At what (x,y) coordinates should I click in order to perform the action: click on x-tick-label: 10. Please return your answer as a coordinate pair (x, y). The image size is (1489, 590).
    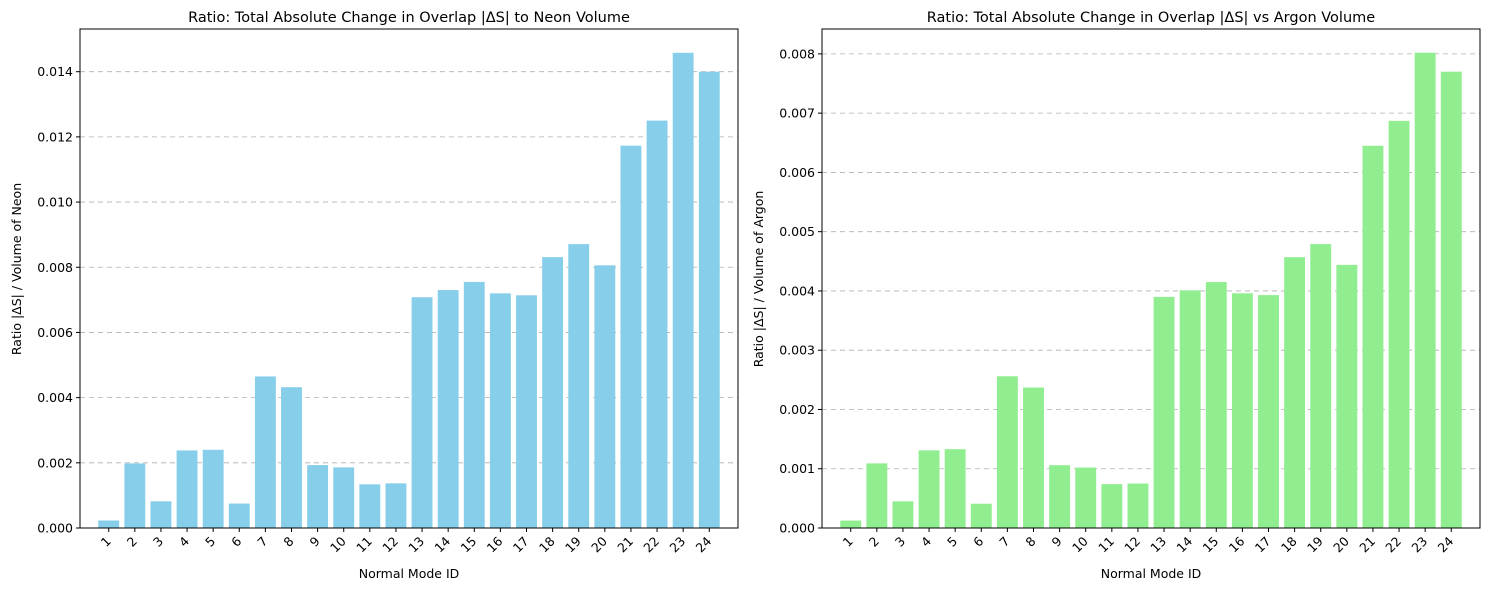
    Looking at the image, I should click on (1080, 544).